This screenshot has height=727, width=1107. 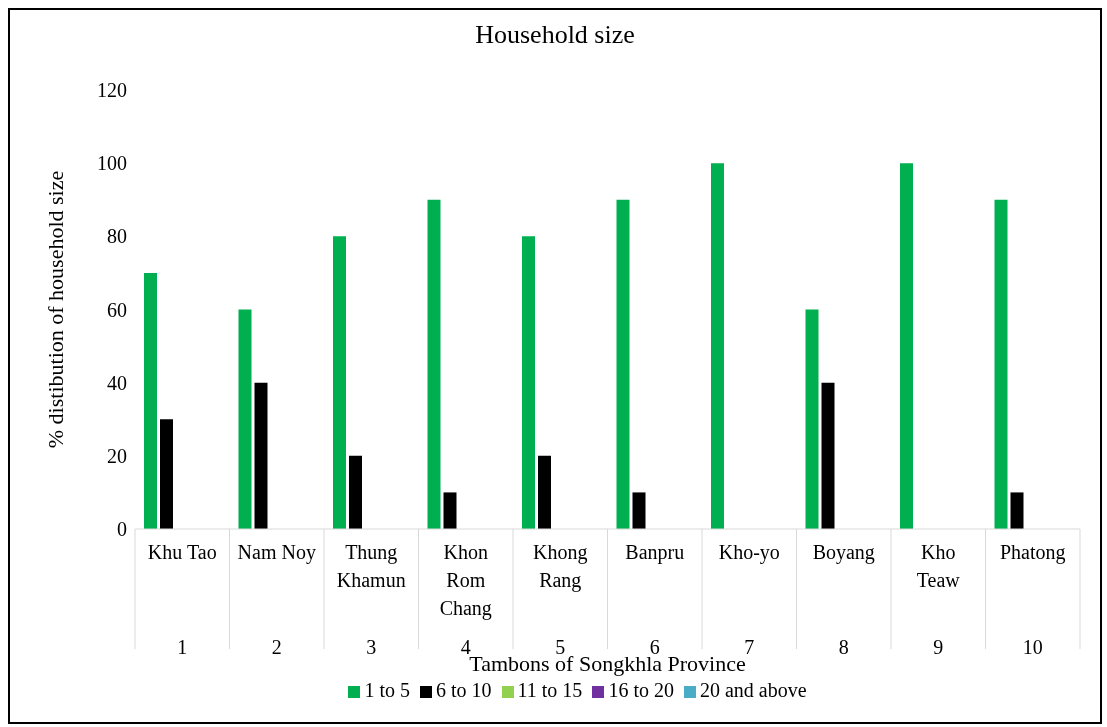 What do you see at coordinates (112, 90) in the screenshot?
I see `y-tick-label: 120` at bounding box center [112, 90].